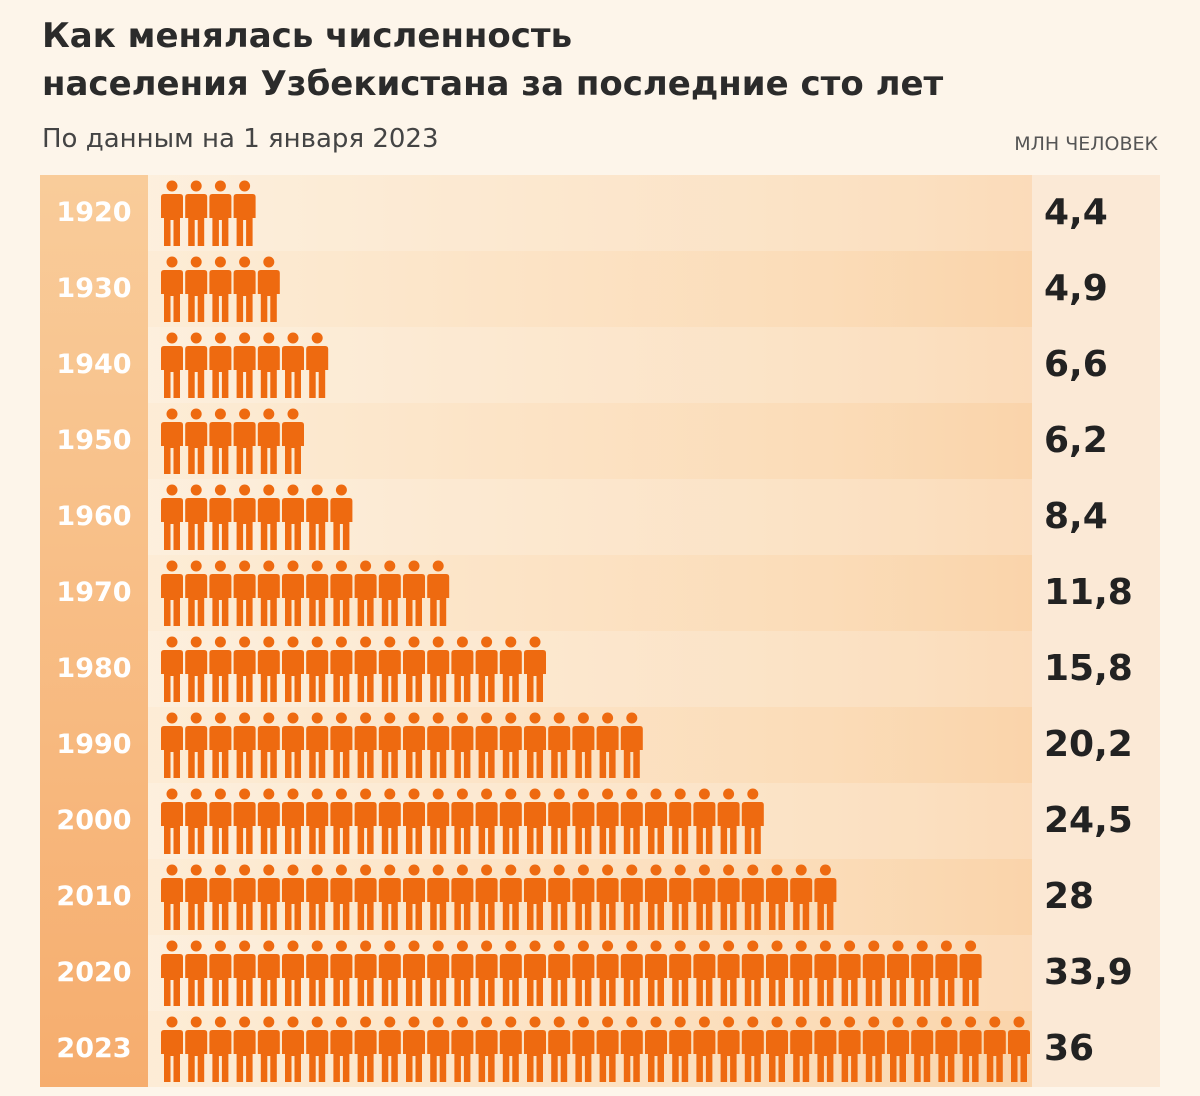  What do you see at coordinates (600, 973) in the screenshot?
I see `chart-row-2020: 2020 33,9` at bounding box center [600, 973].